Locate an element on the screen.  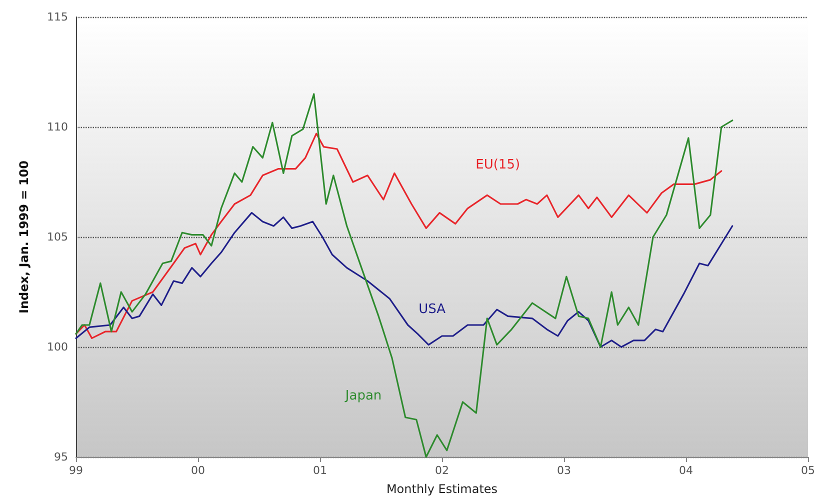
y-tick-label: 95 is located at coordinates (61, 457).